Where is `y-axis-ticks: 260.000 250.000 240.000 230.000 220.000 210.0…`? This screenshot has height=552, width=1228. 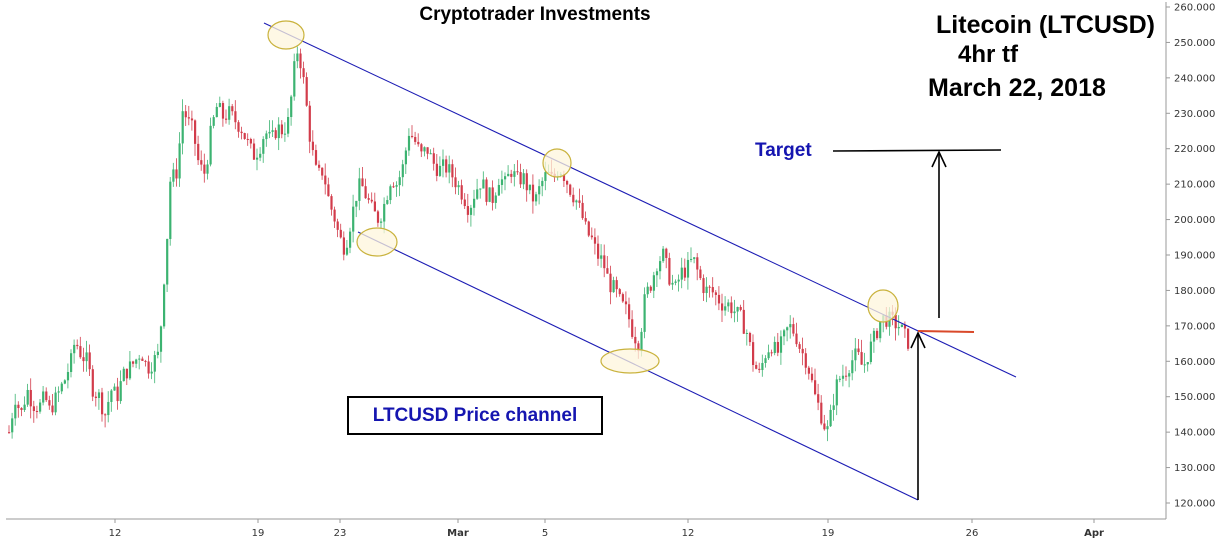 y-axis-ticks: 260.000 250.000 240.000 230.000 220.000 210.0… is located at coordinates (1190, 256).